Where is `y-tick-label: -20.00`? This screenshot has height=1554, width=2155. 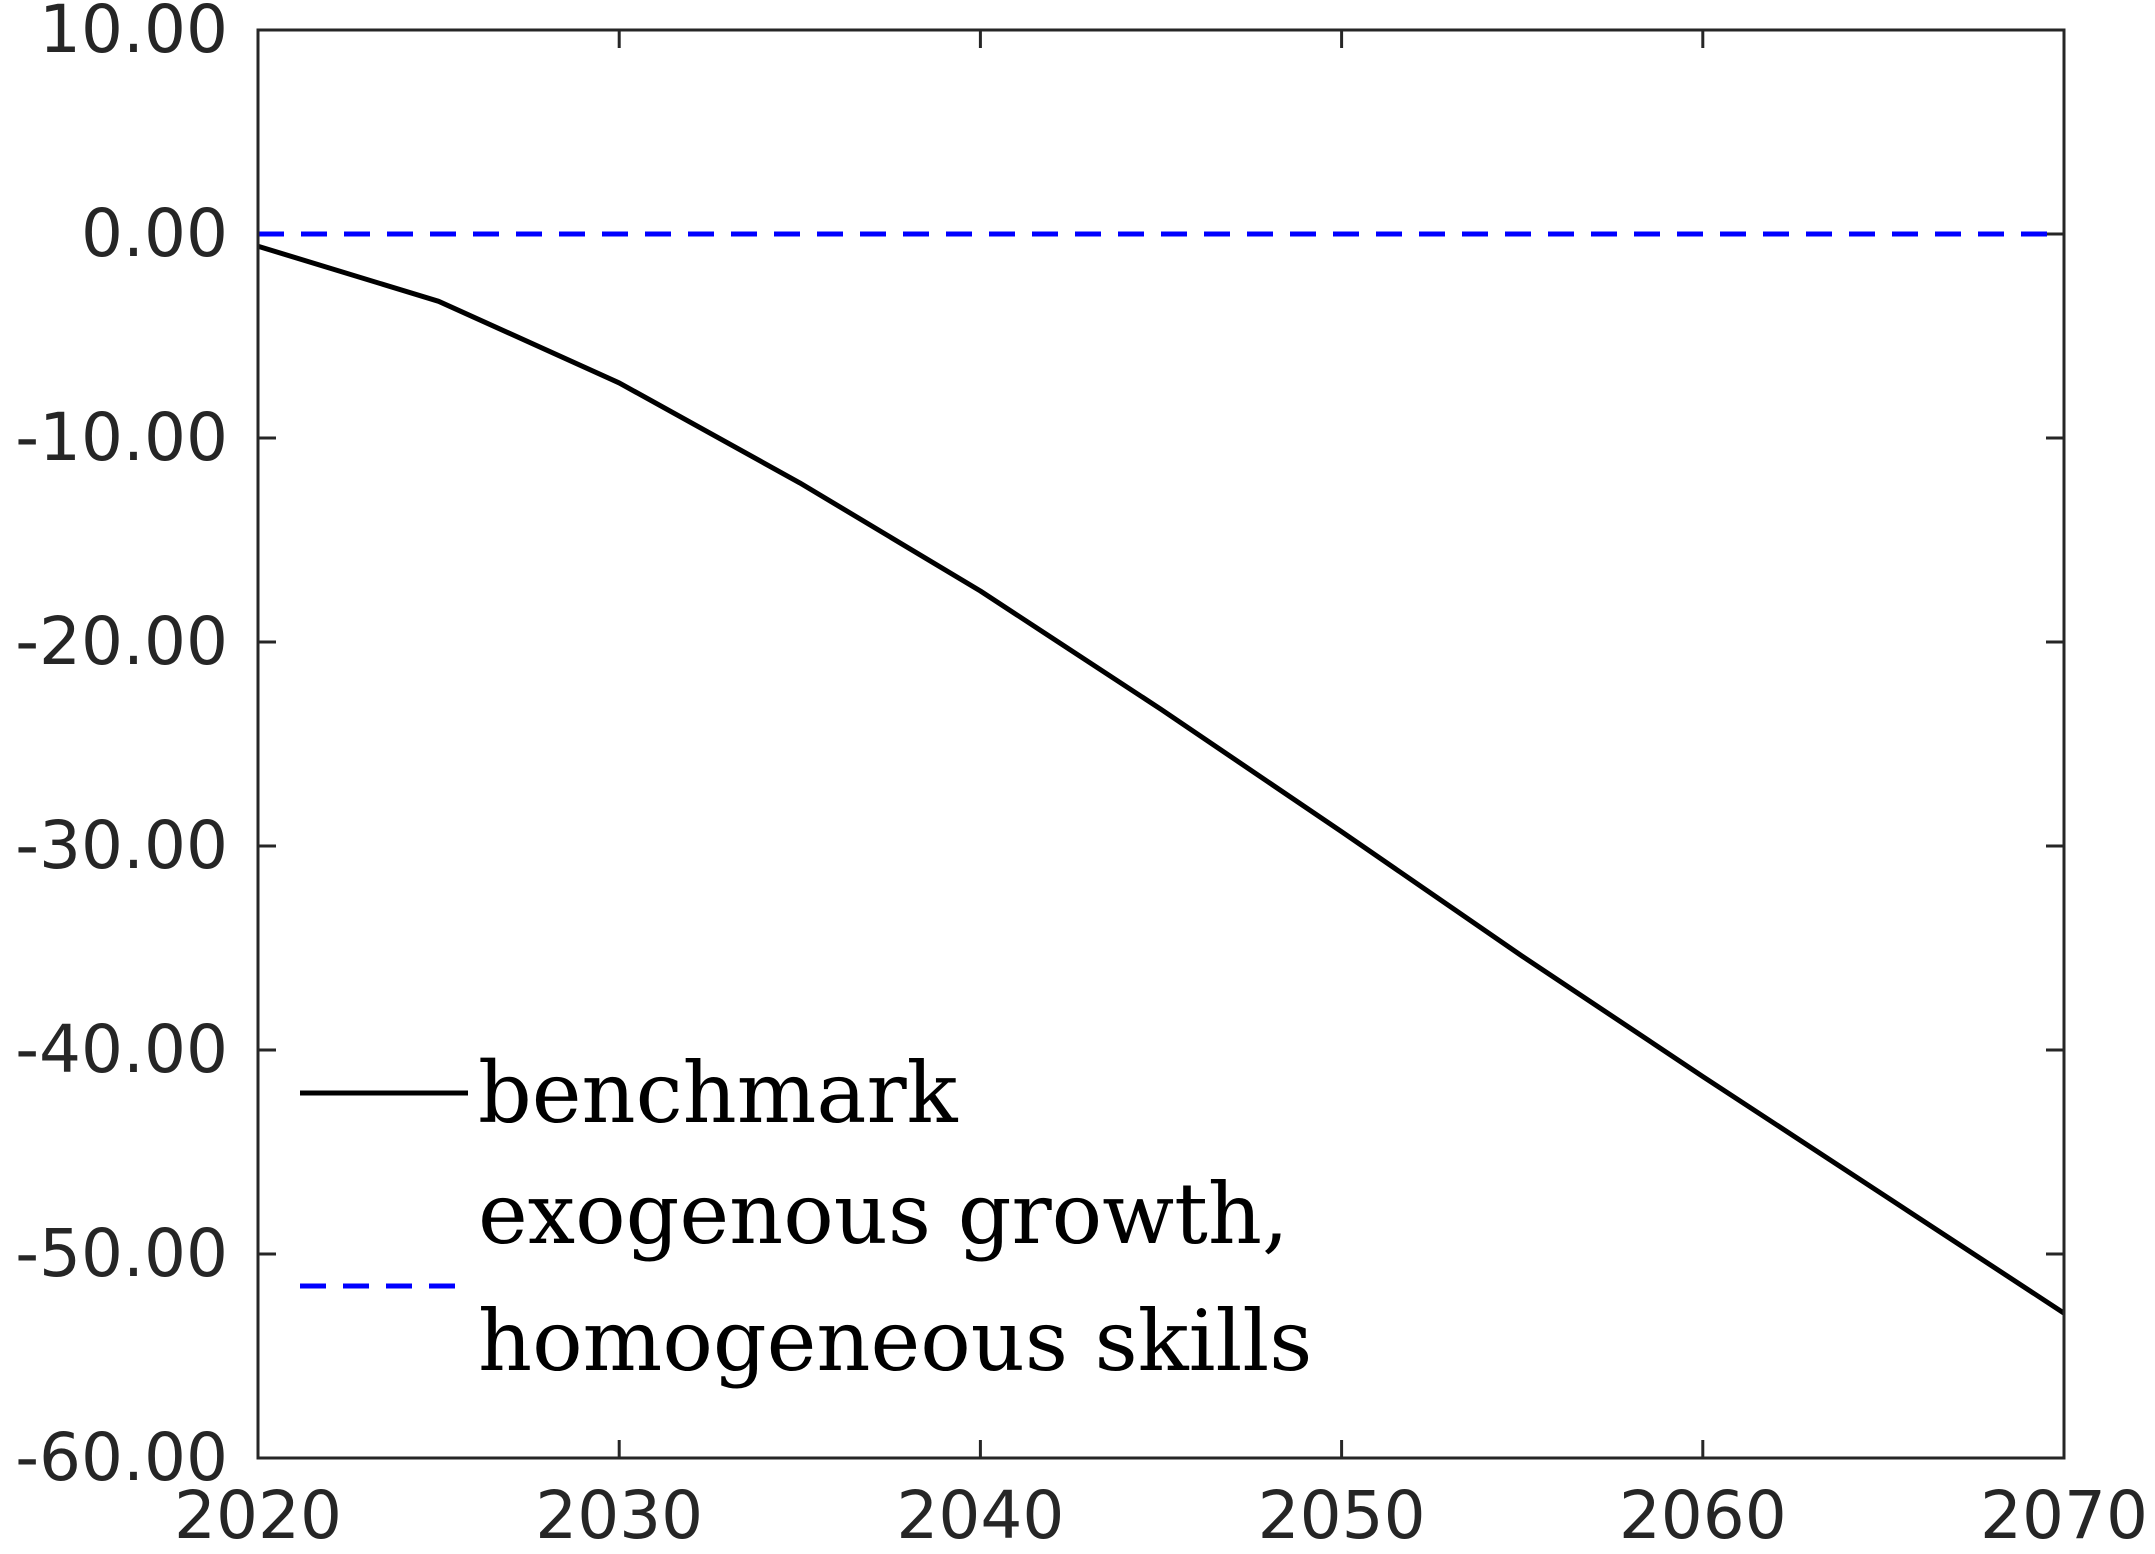 y-tick-label: -20.00 is located at coordinates (121, 641).